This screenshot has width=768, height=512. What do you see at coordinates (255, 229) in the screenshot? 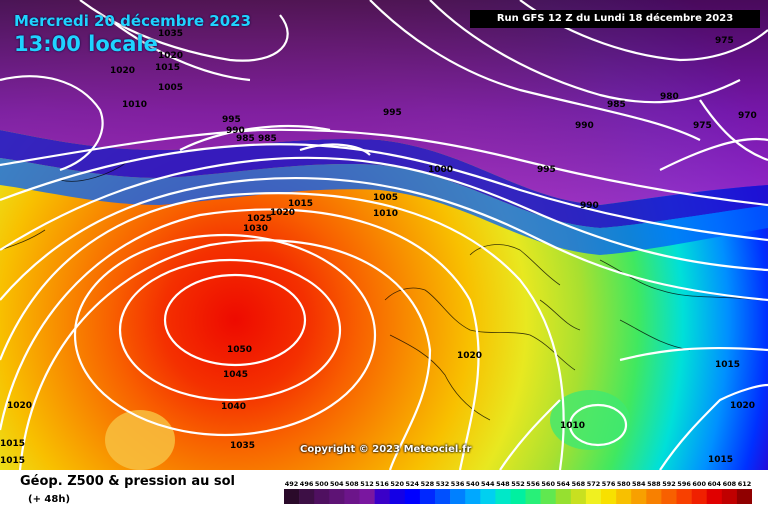
I see `isobar-label: 1030` at bounding box center [255, 229].